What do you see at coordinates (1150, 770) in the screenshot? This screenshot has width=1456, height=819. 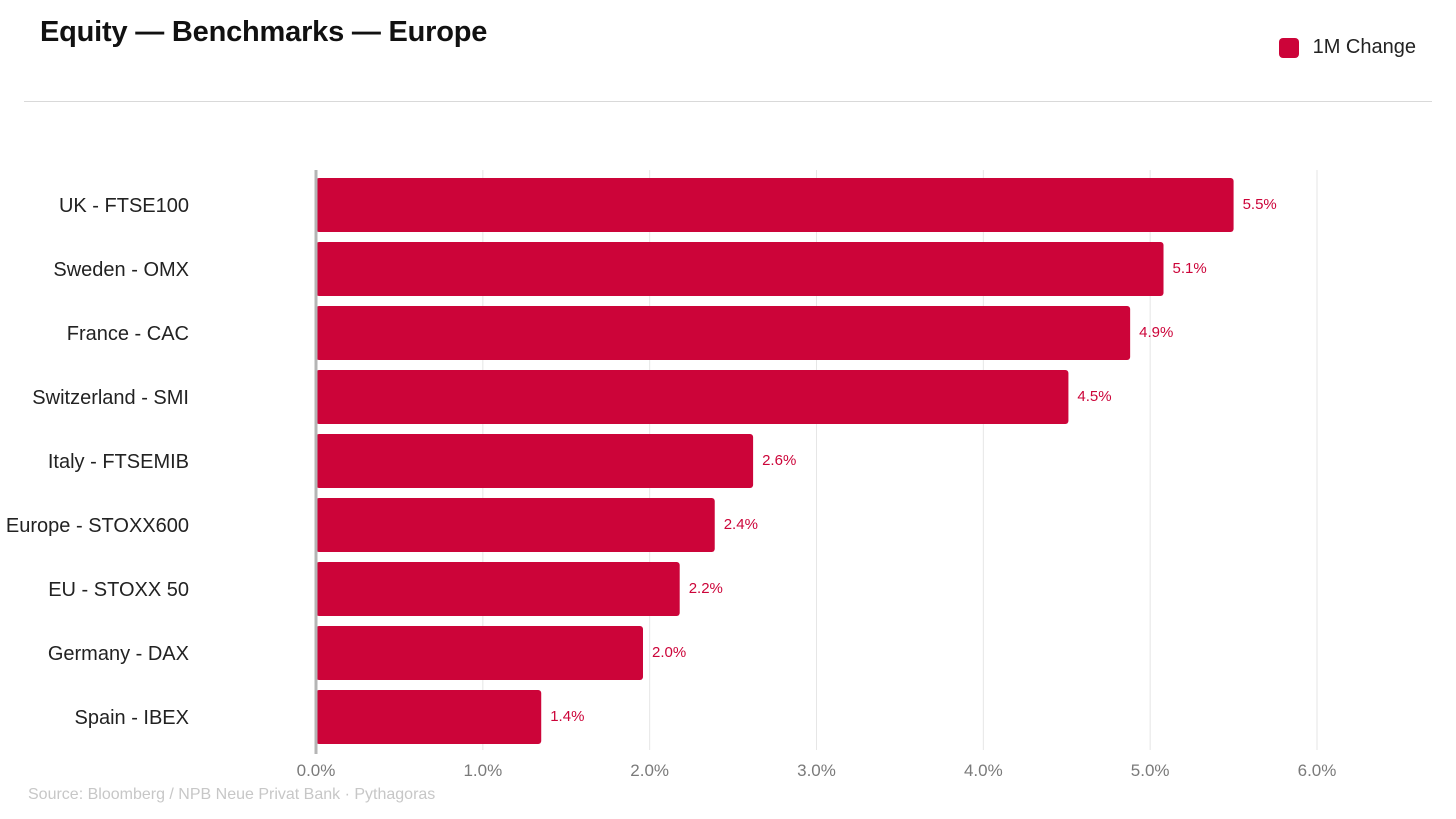 I see `x-tick-label: 5.0%` at bounding box center [1150, 770].